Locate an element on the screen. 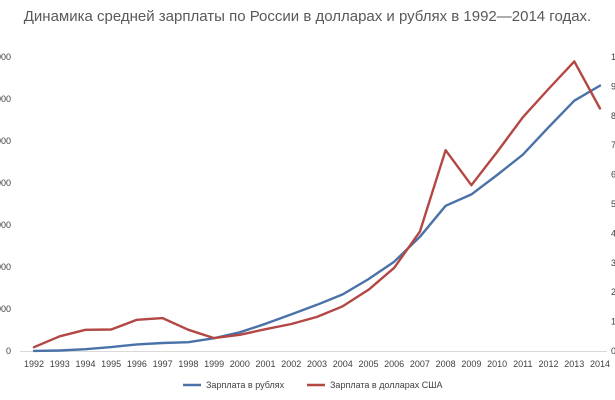  y-left-tick-label: 5000 is located at coordinates (5, 309).